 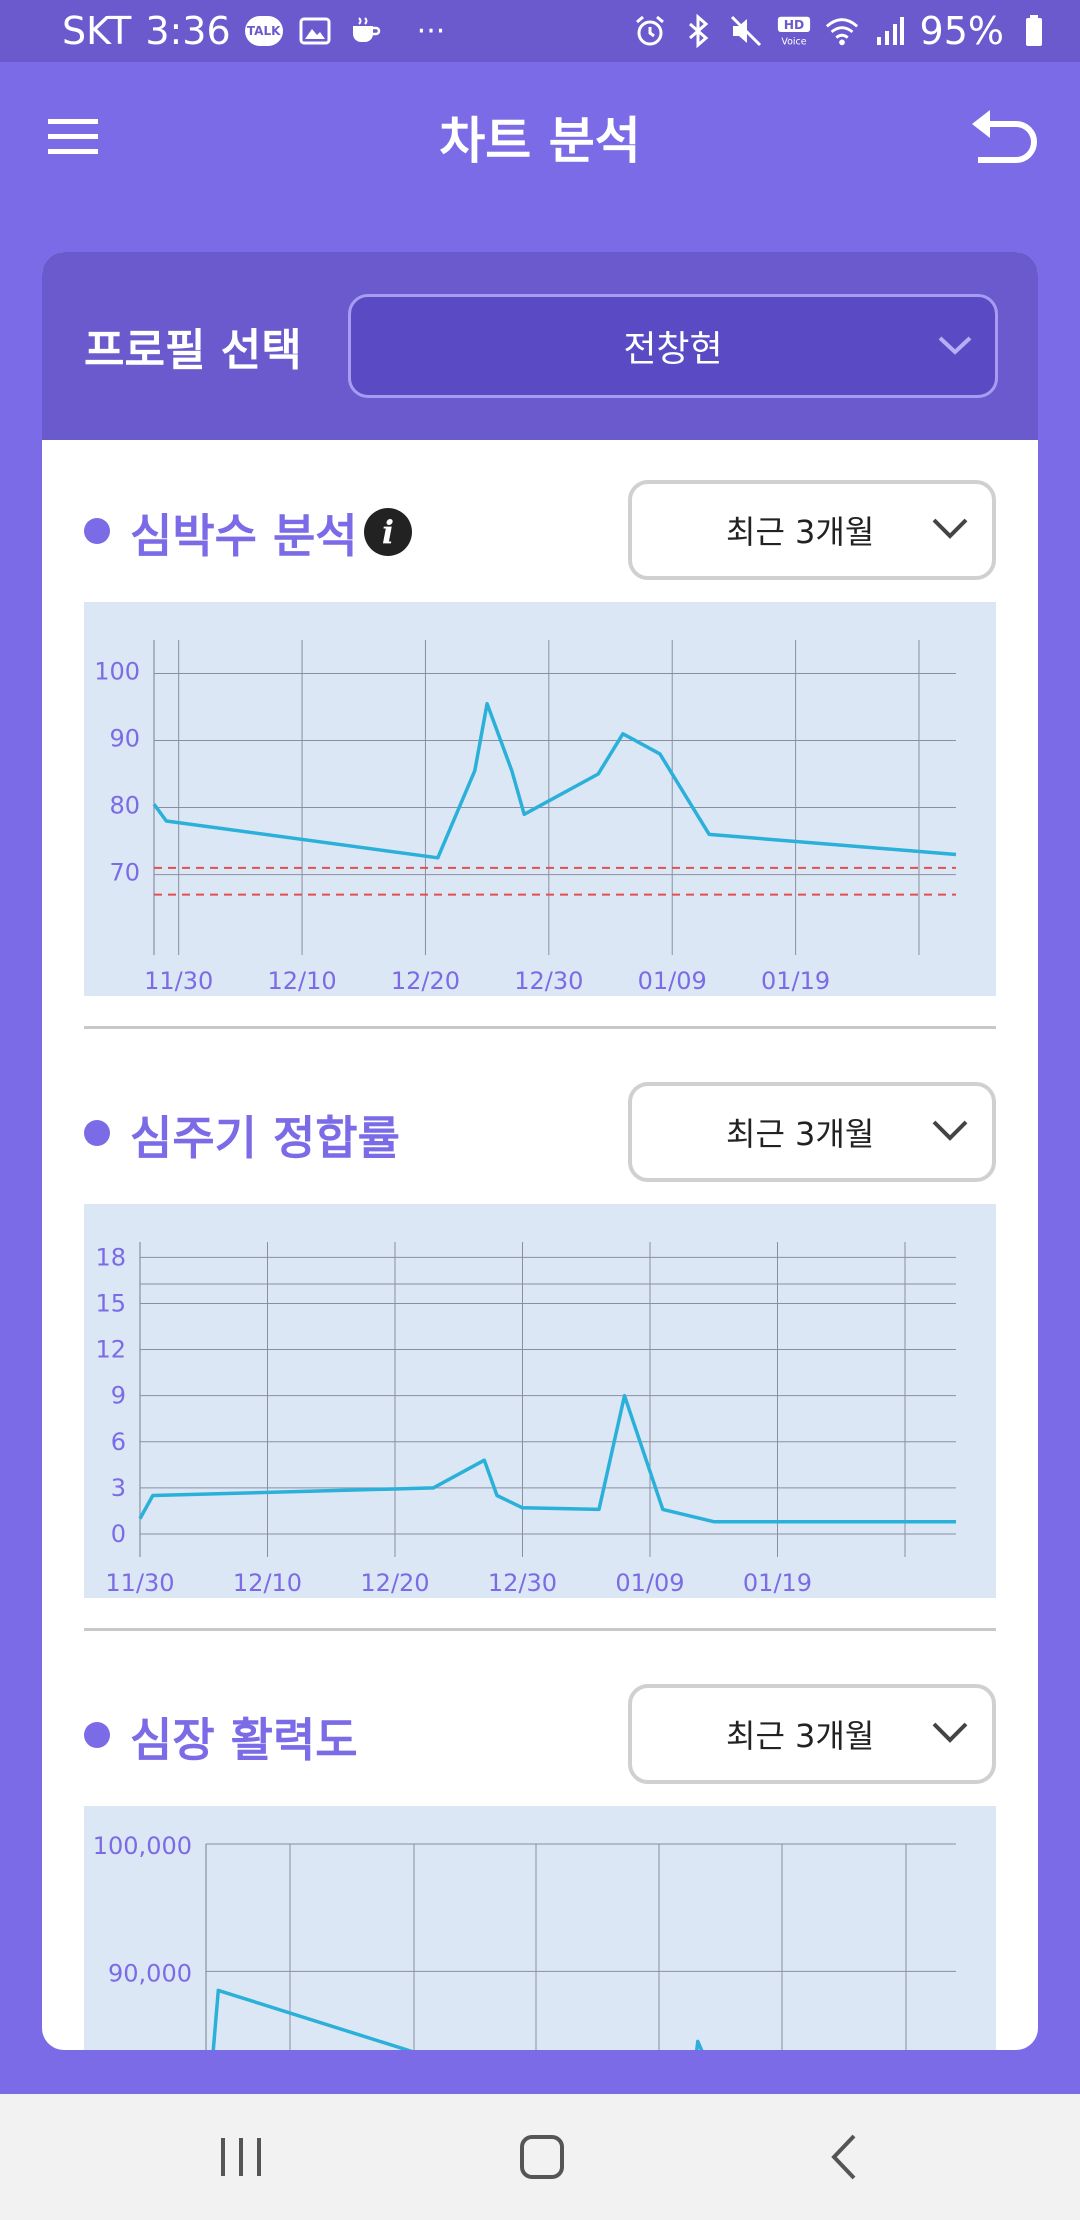 I want to click on back-arrow-icon, so click(x=1006, y=137).